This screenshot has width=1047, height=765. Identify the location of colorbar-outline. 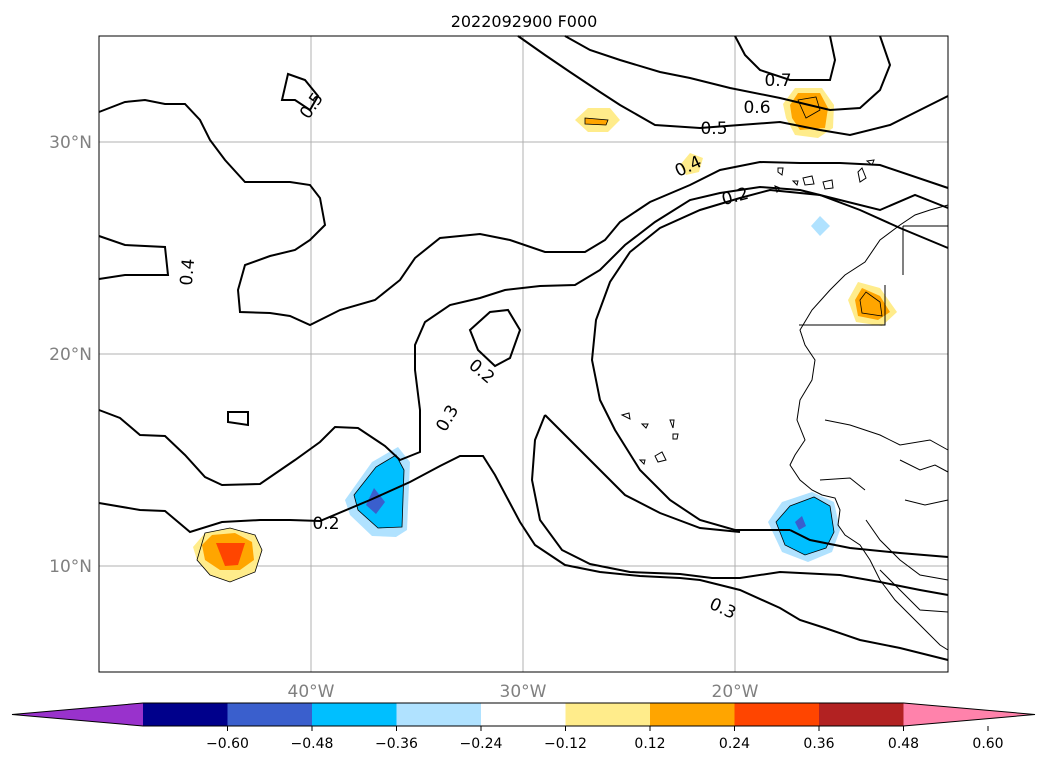
(523, 714).